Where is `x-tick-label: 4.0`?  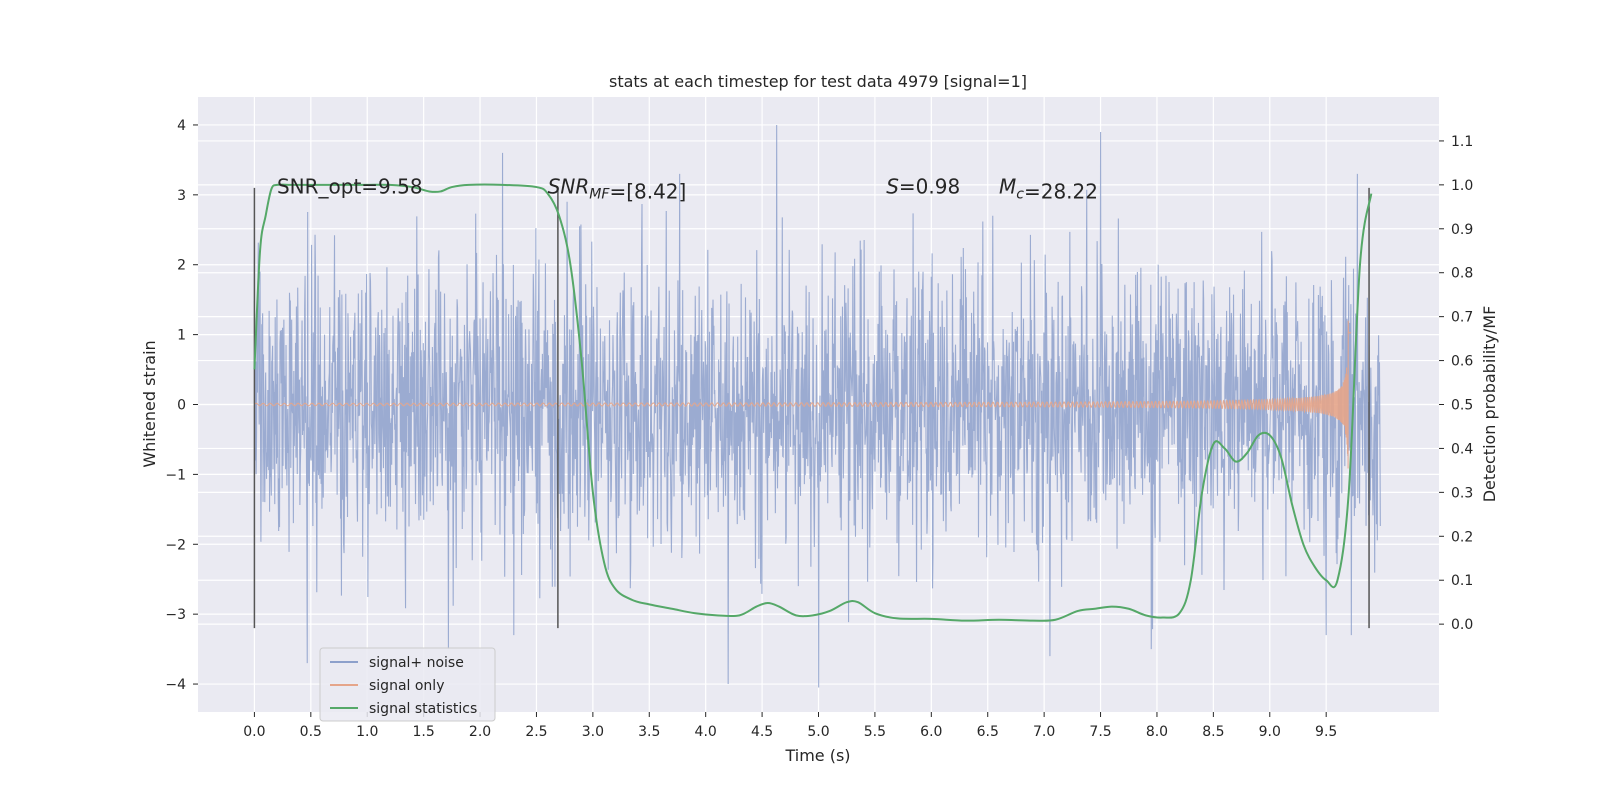 x-tick-label: 4.0 is located at coordinates (706, 732).